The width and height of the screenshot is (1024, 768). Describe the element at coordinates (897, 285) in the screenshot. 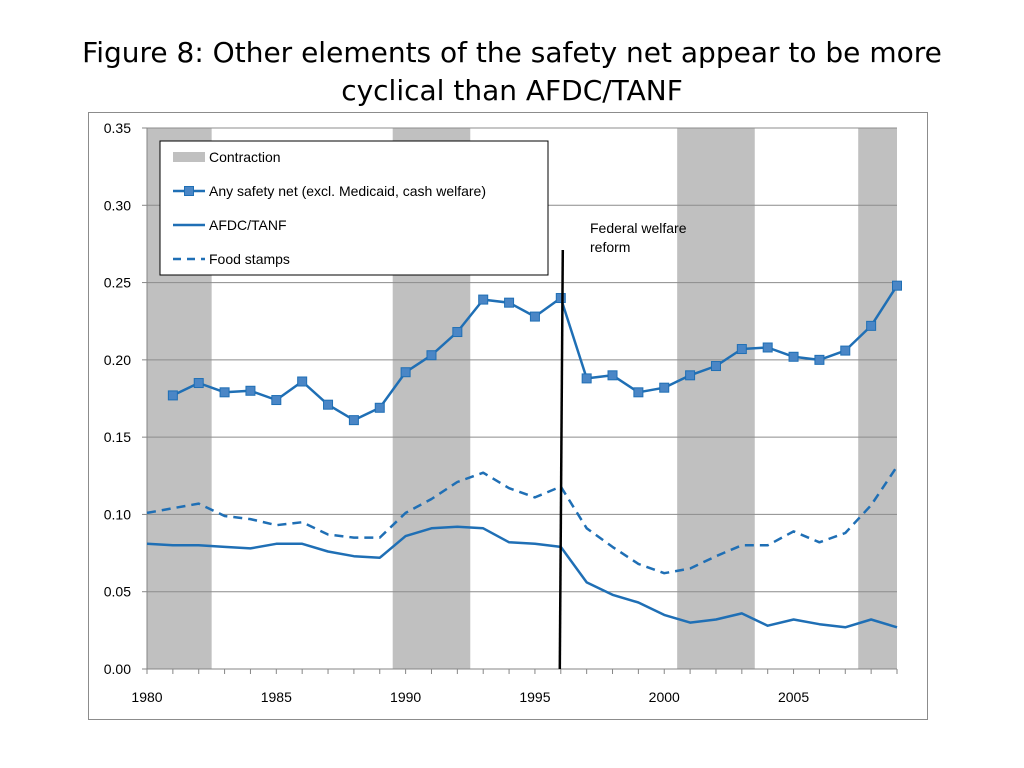

I see `series-marker-2009` at that location.